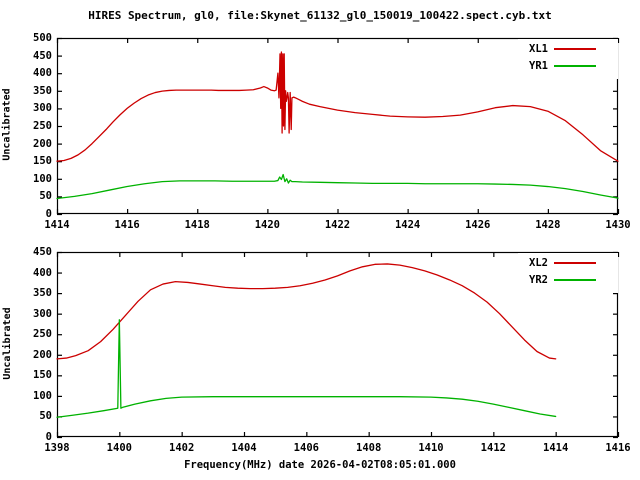  What do you see at coordinates (197, 225) in the screenshot?
I see `x-tick-label: 1418` at bounding box center [197, 225].